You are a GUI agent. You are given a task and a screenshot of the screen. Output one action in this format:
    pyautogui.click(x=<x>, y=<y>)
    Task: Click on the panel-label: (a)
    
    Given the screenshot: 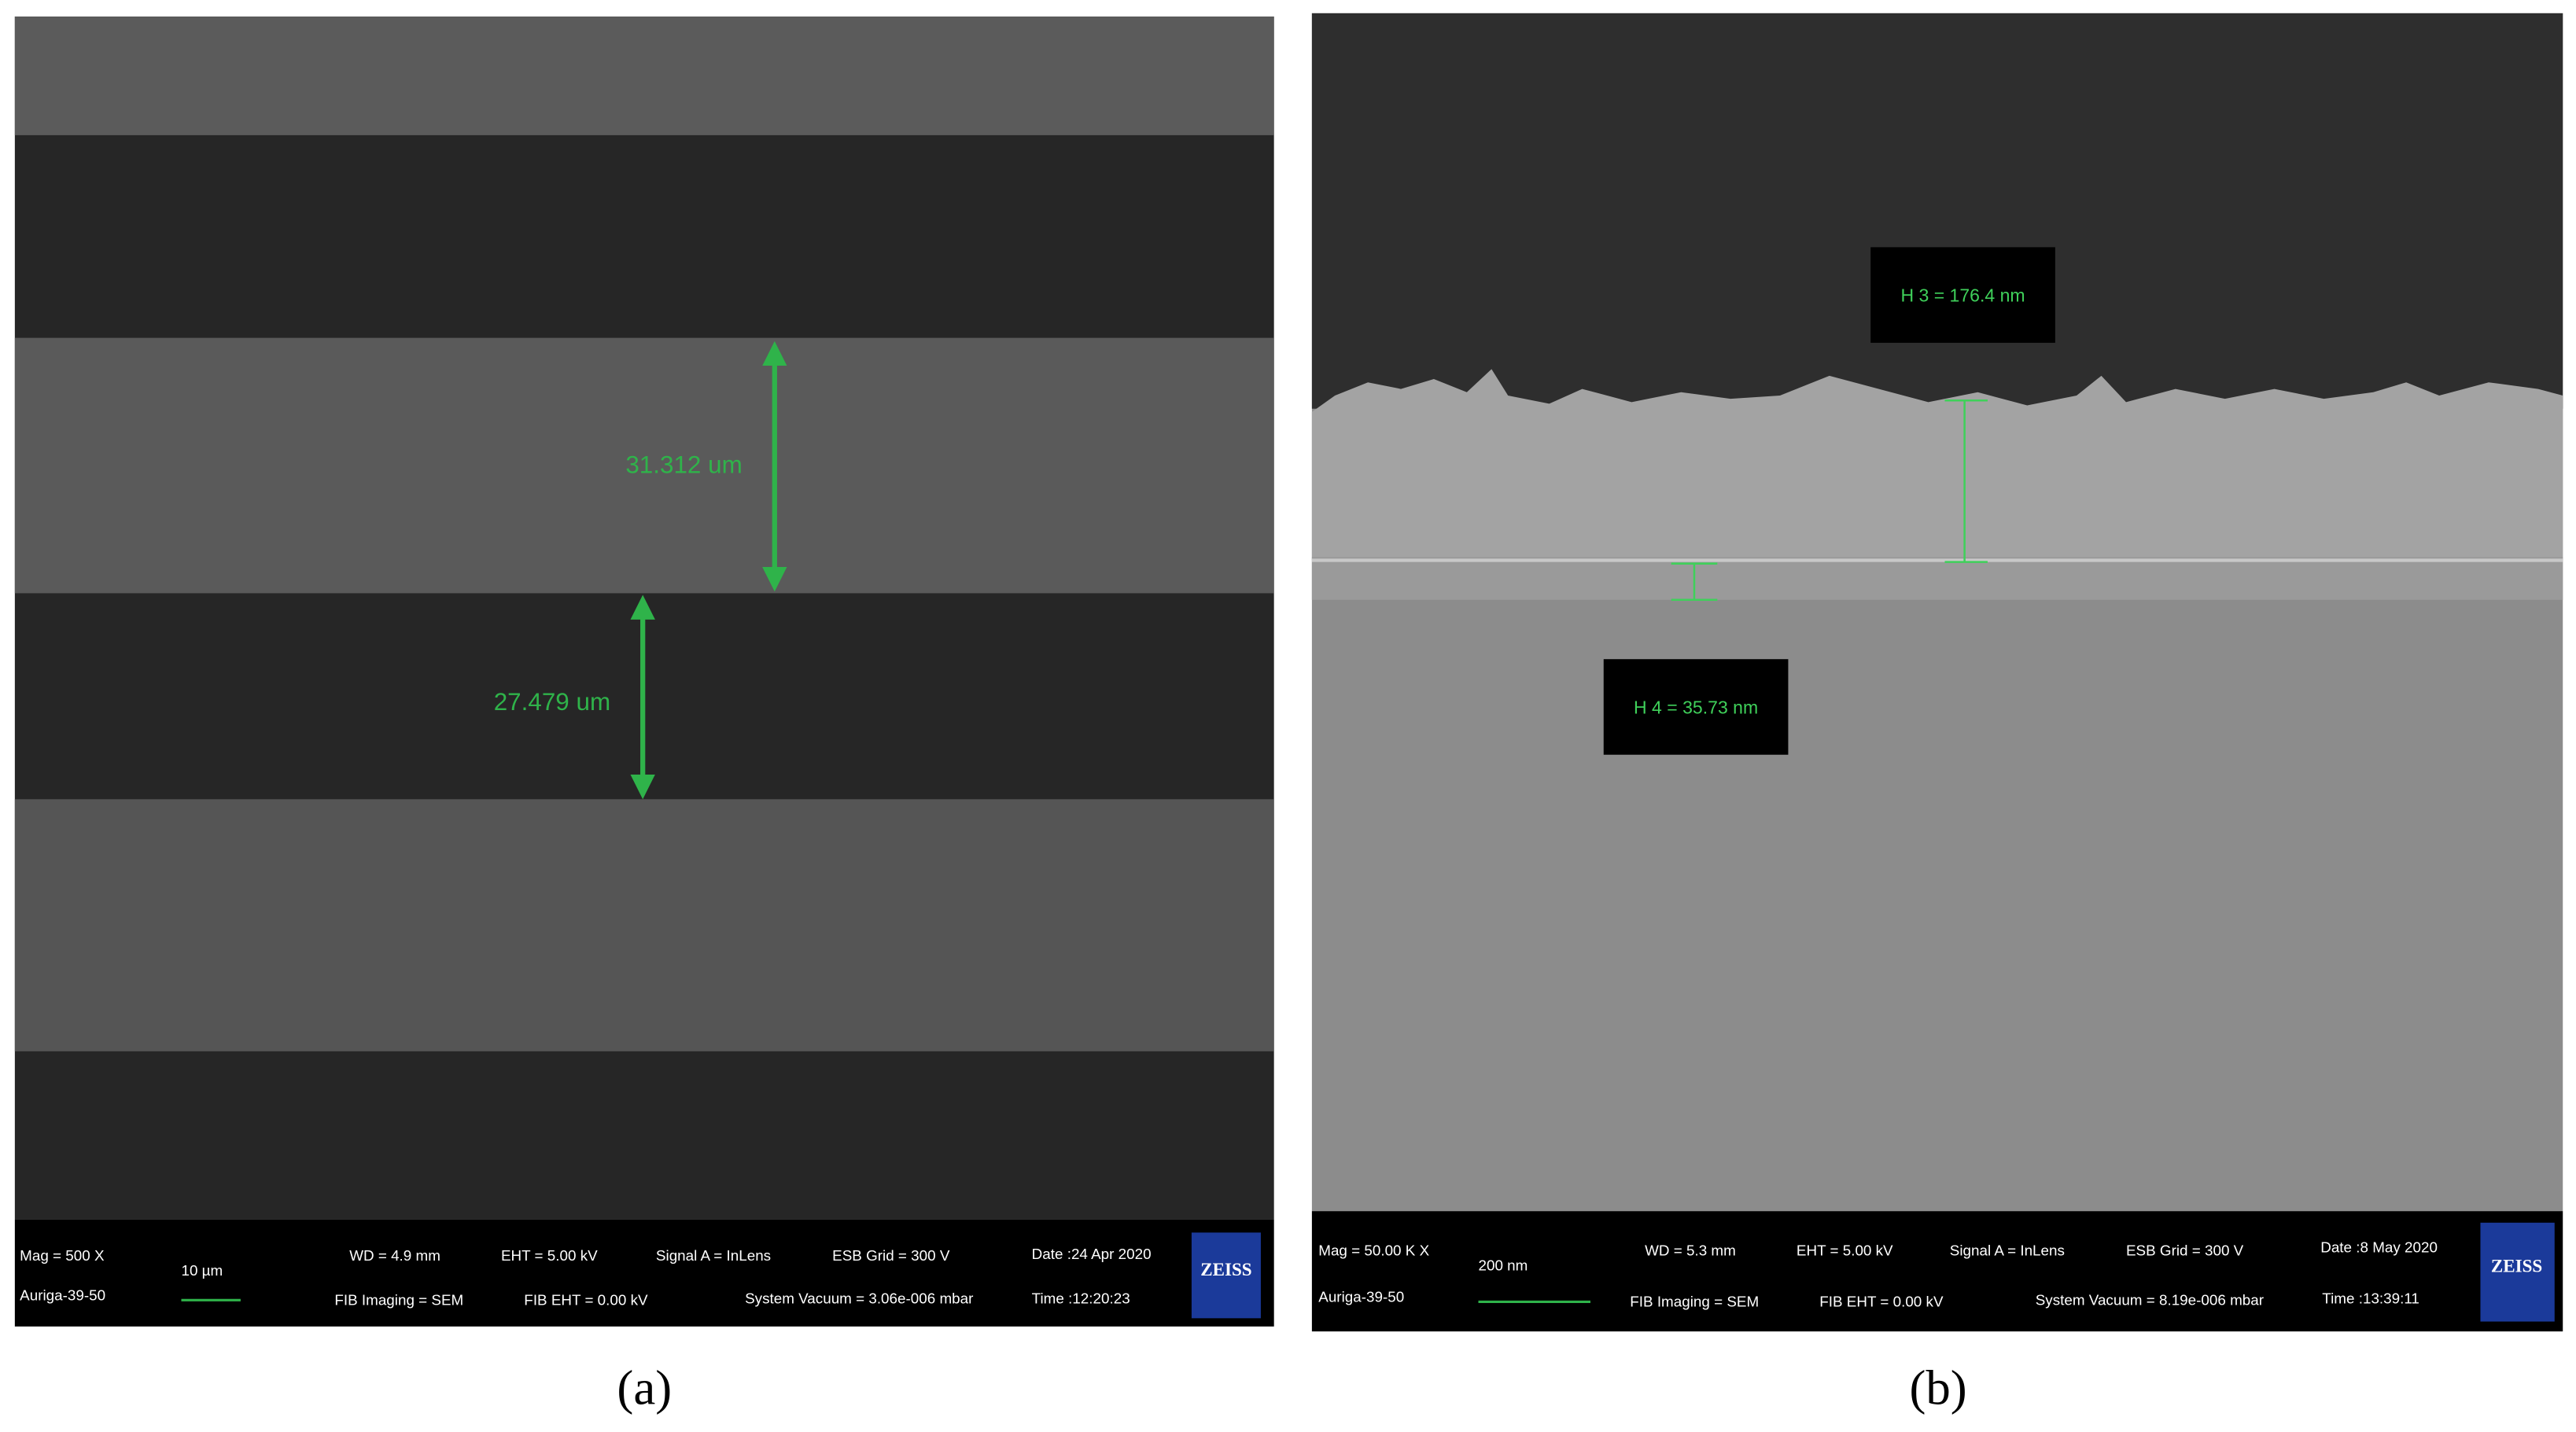 What is the action you would take?
    pyautogui.click(x=644, y=1387)
    